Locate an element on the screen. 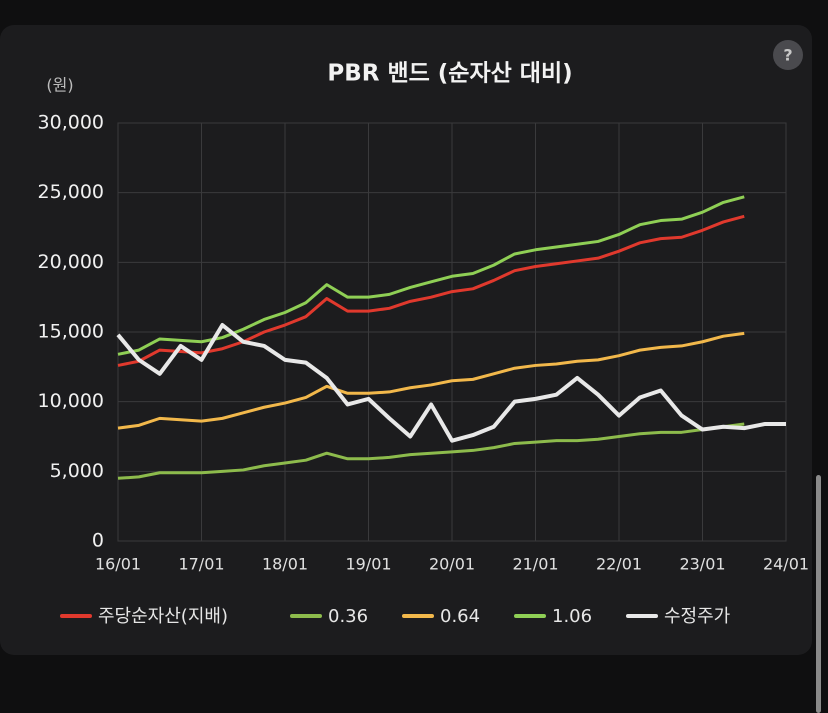 The image size is (828, 713). legend-label: 주당순자산(지배) is located at coordinates (163, 616).